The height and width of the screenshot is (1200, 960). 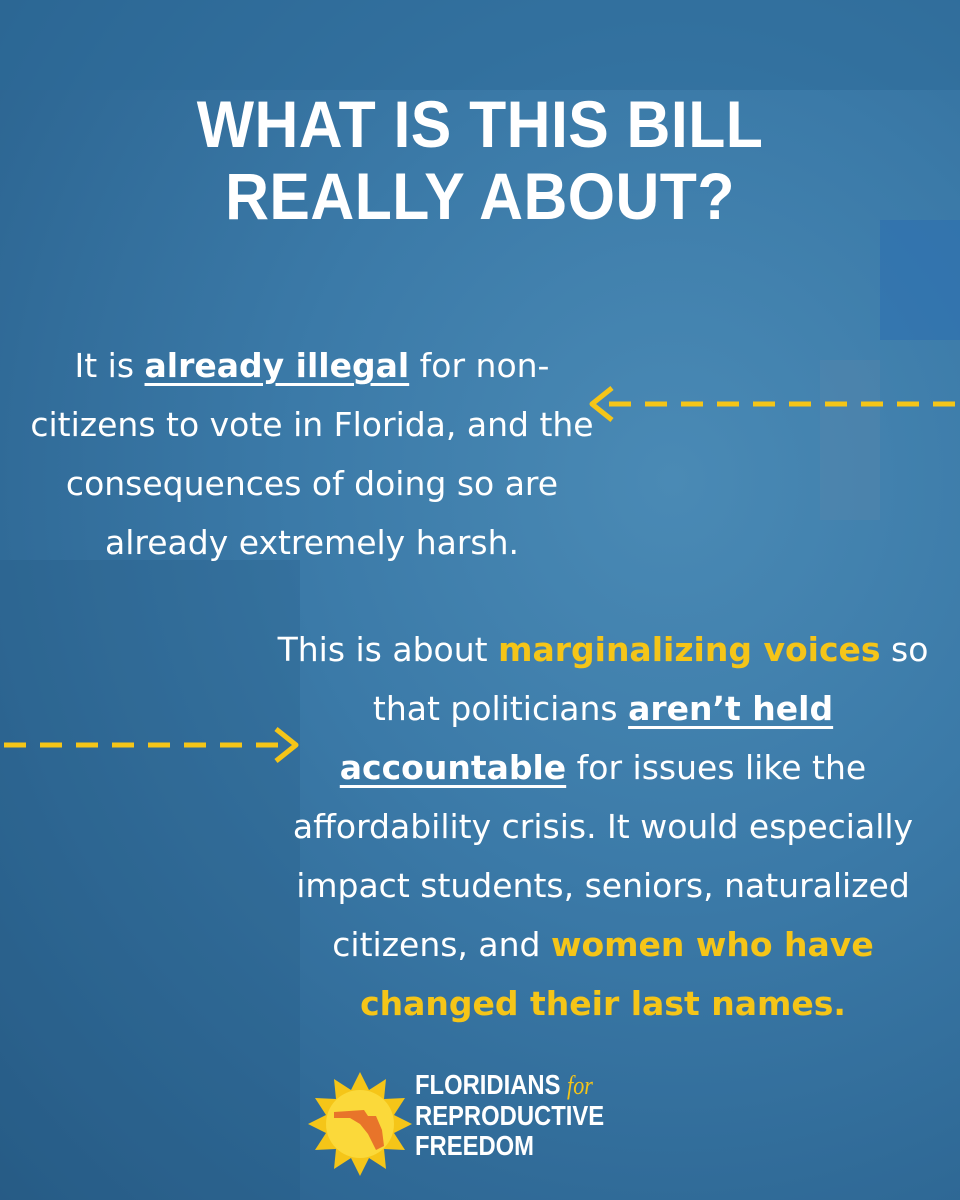 What do you see at coordinates (586, 738) in the screenshot?
I see `emphasis-underline: aren’t held accountable` at bounding box center [586, 738].